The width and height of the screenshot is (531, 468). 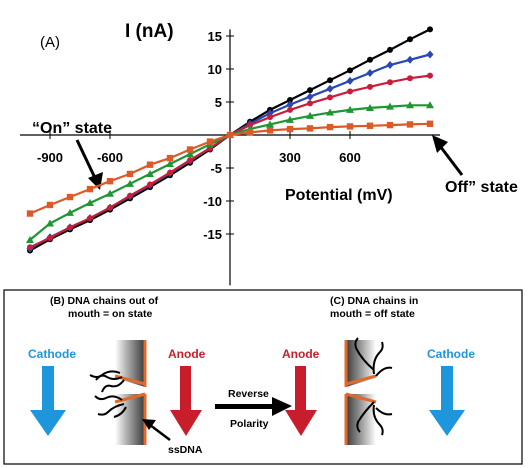 What do you see at coordinates (253, 406) in the screenshot?
I see `reverse-polarity-arrow` at bounding box center [253, 406].